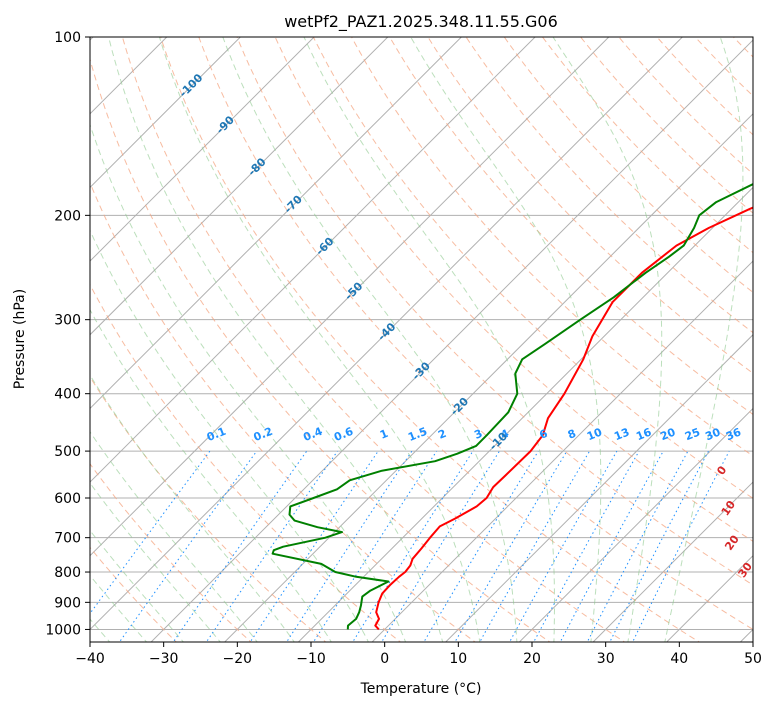  I want to click on mixing-ratio-label: 36, so click(733, 434).